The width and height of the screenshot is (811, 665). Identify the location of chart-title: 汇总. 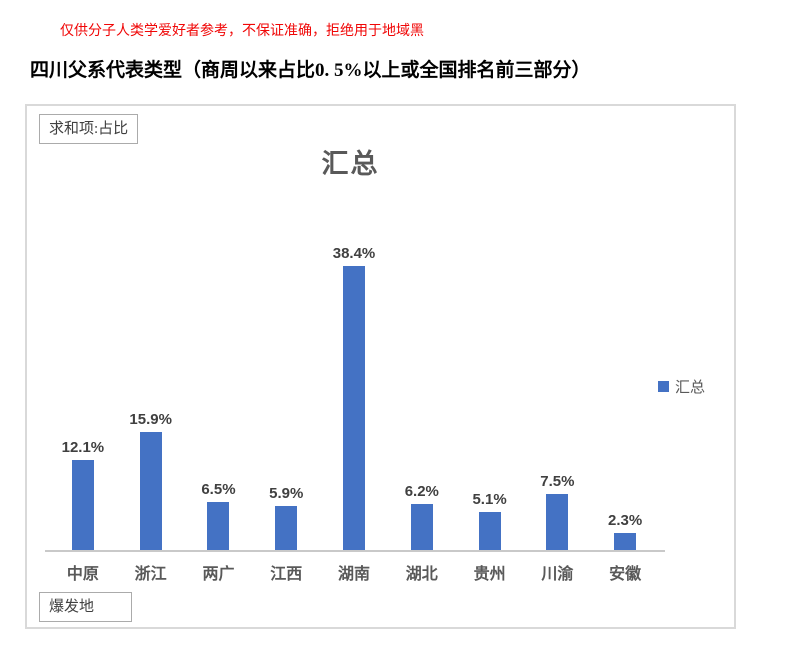
(350, 164).